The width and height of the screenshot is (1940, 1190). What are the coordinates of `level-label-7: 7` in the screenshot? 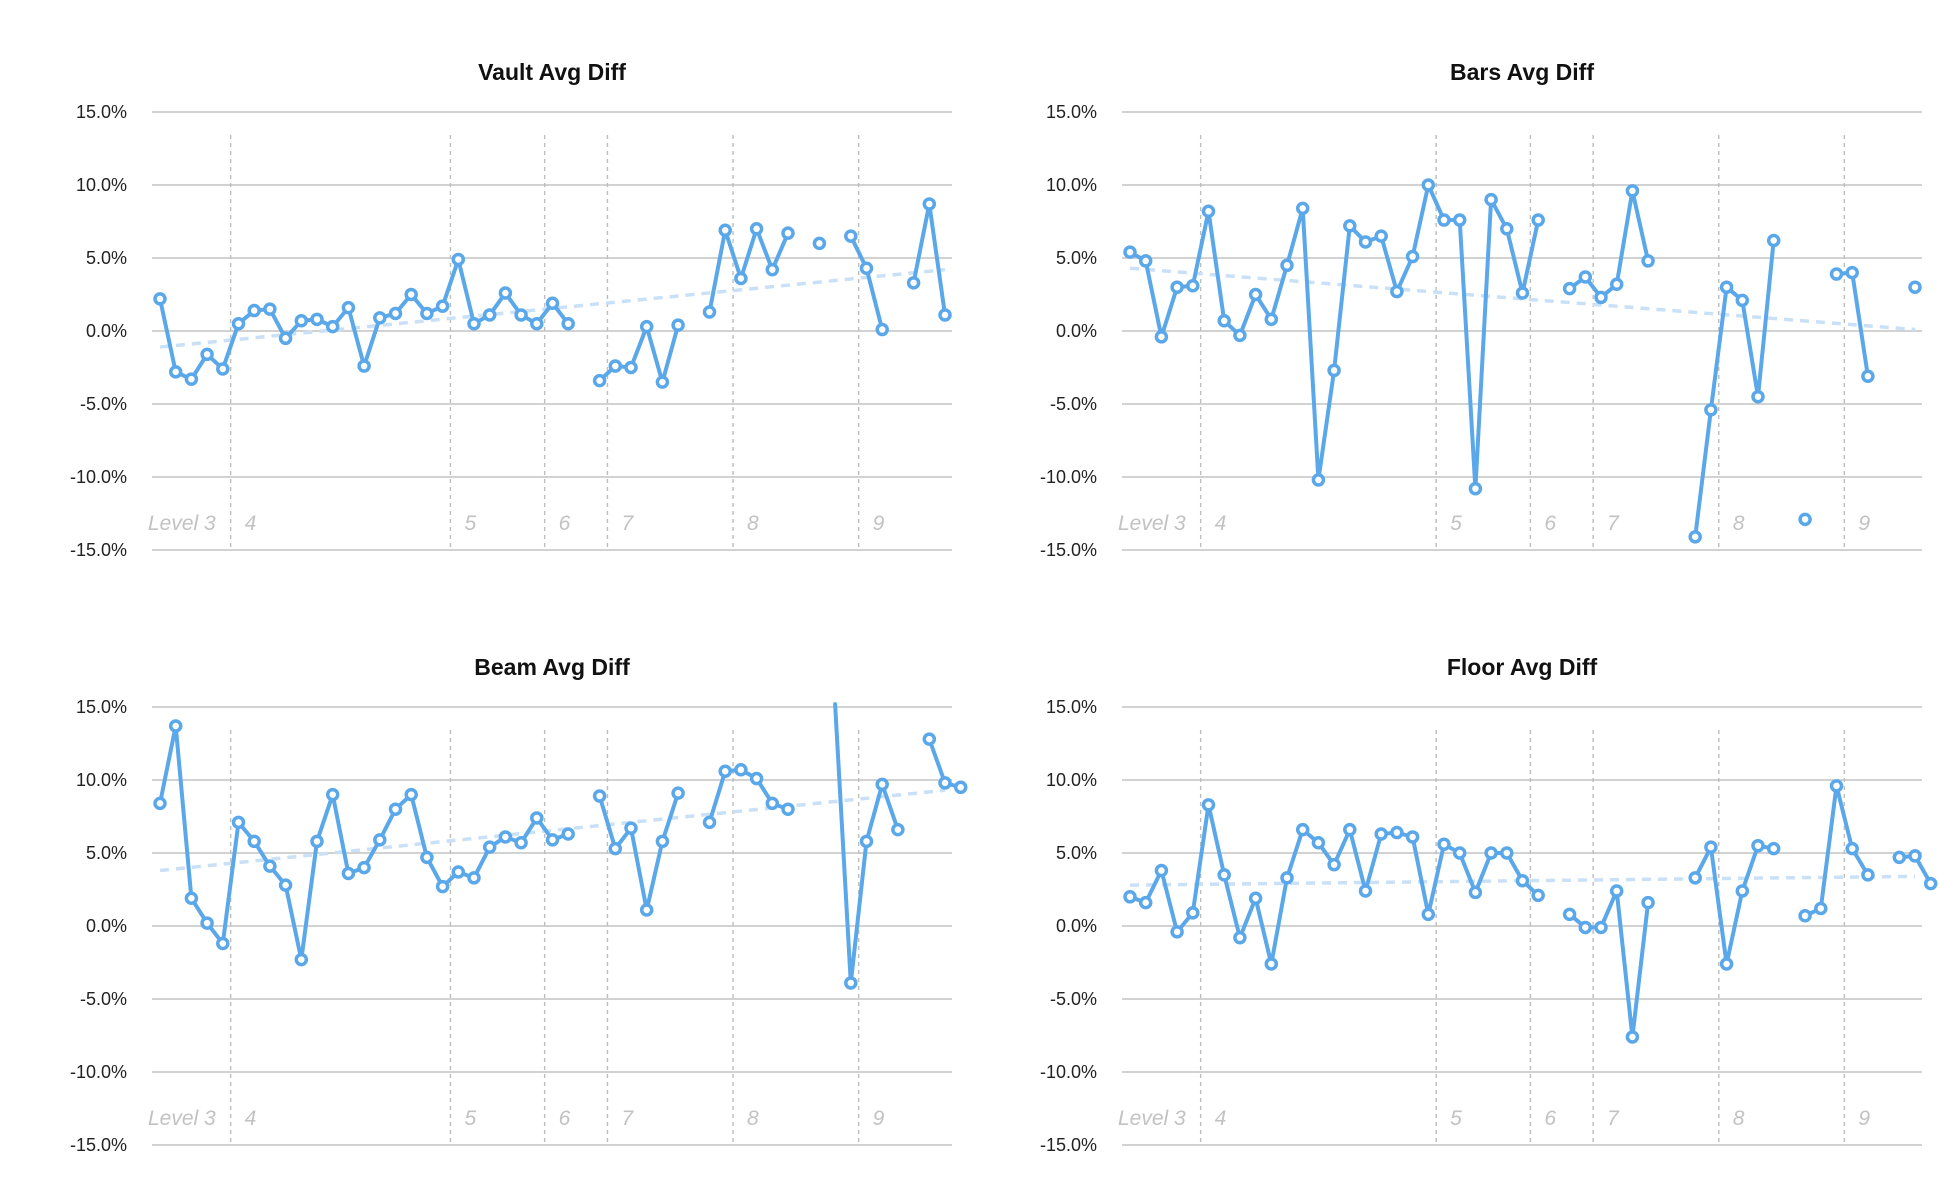 It's located at (627, 1118).